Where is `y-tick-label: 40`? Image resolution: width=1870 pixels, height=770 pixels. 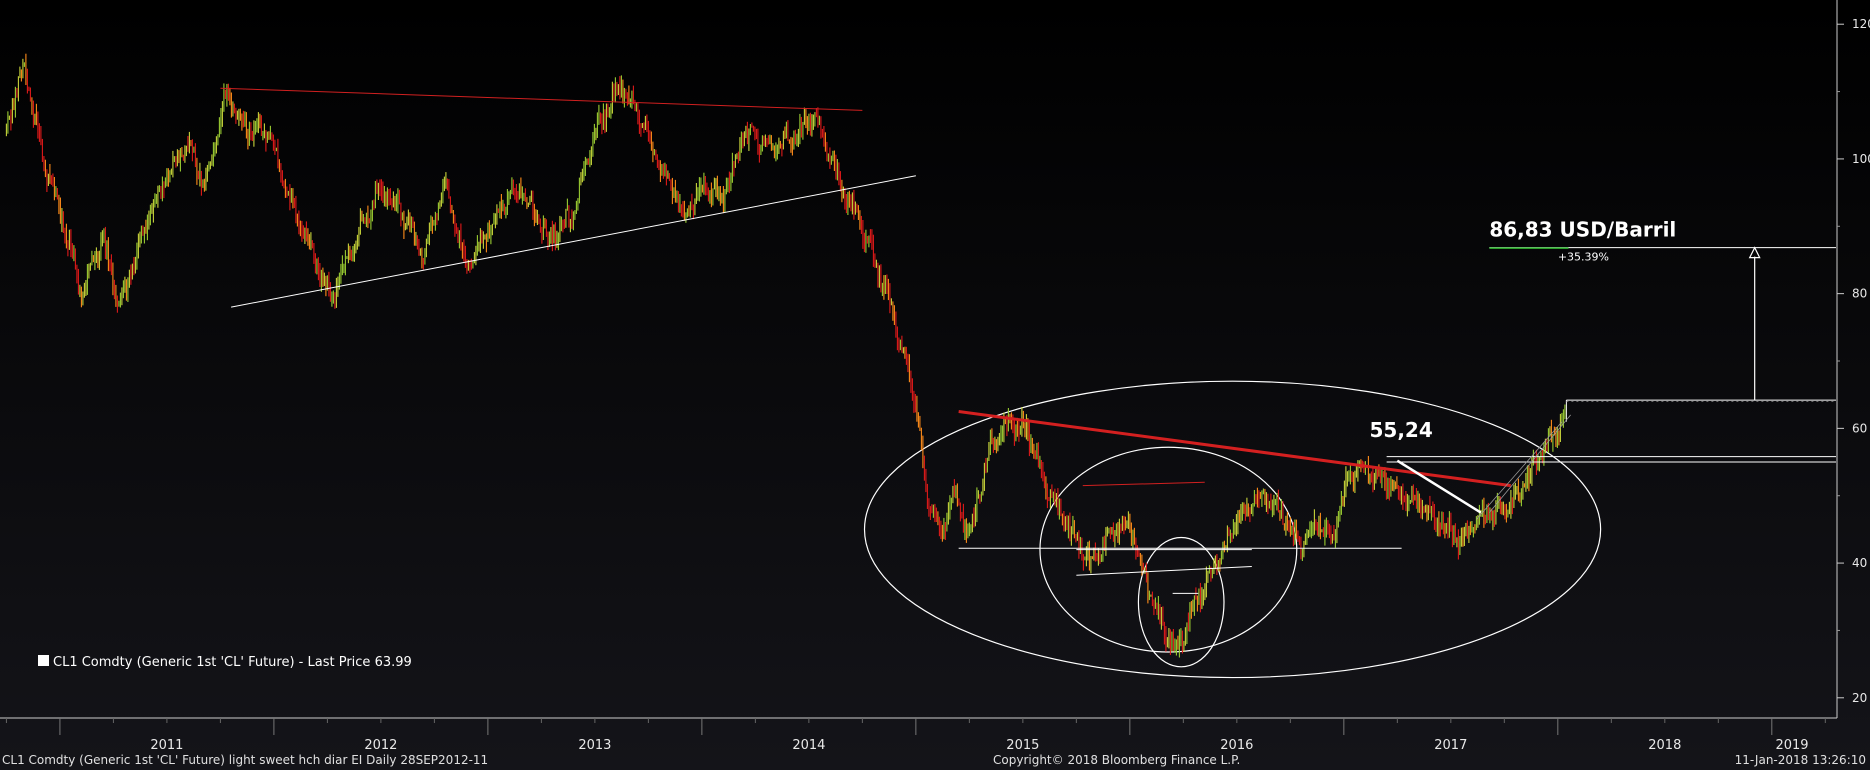
y-tick-label: 40 is located at coordinates (1859, 563).